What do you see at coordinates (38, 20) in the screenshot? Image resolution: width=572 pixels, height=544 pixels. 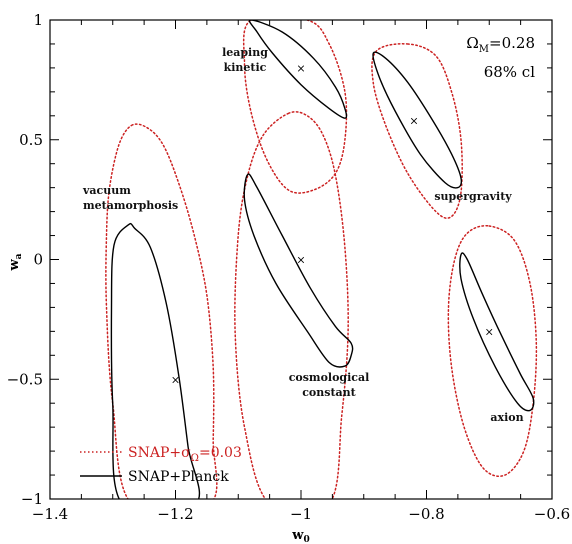 I see `y-tick-label: 1` at bounding box center [38, 20].